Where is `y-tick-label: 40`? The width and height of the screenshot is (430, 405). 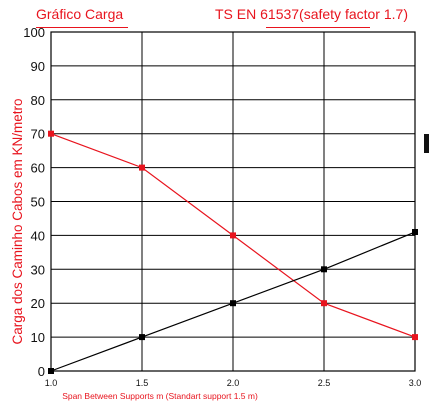
y-tick-label: 40 is located at coordinates (38, 235).